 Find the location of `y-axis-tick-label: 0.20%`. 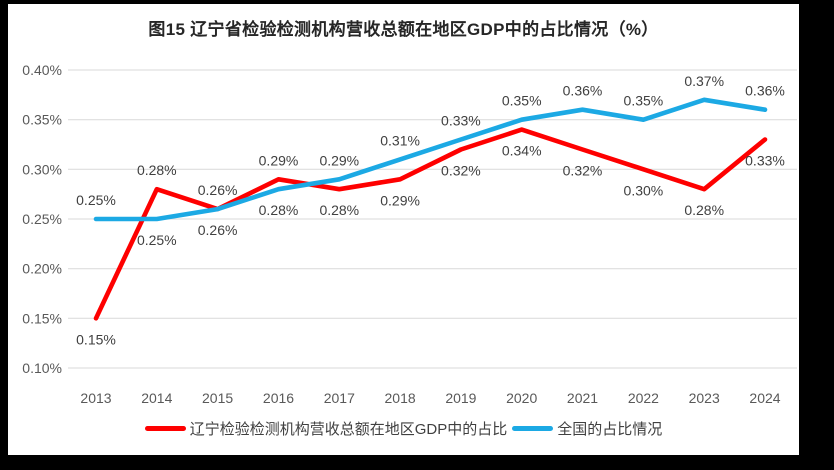

y-axis-tick-label: 0.20% is located at coordinates (42, 269).